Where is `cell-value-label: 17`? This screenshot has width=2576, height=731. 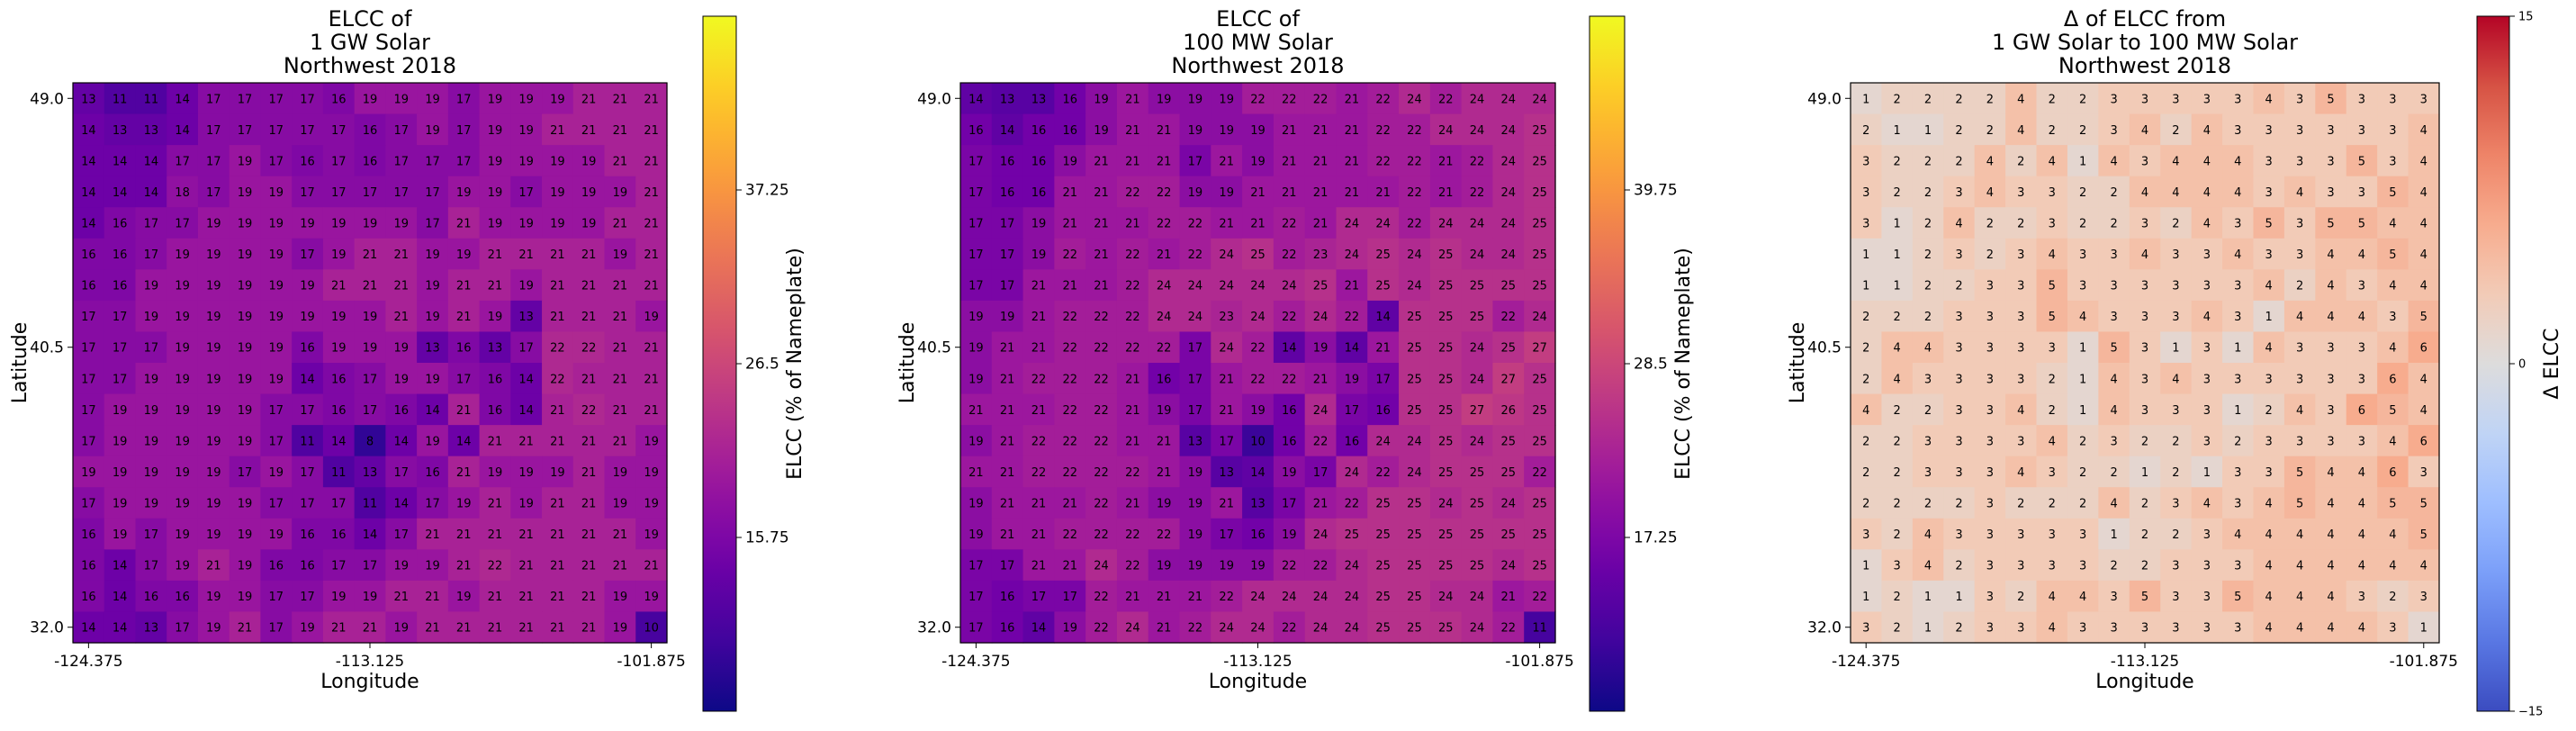
cell-value-label: 17 is located at coordinates (151, 566).